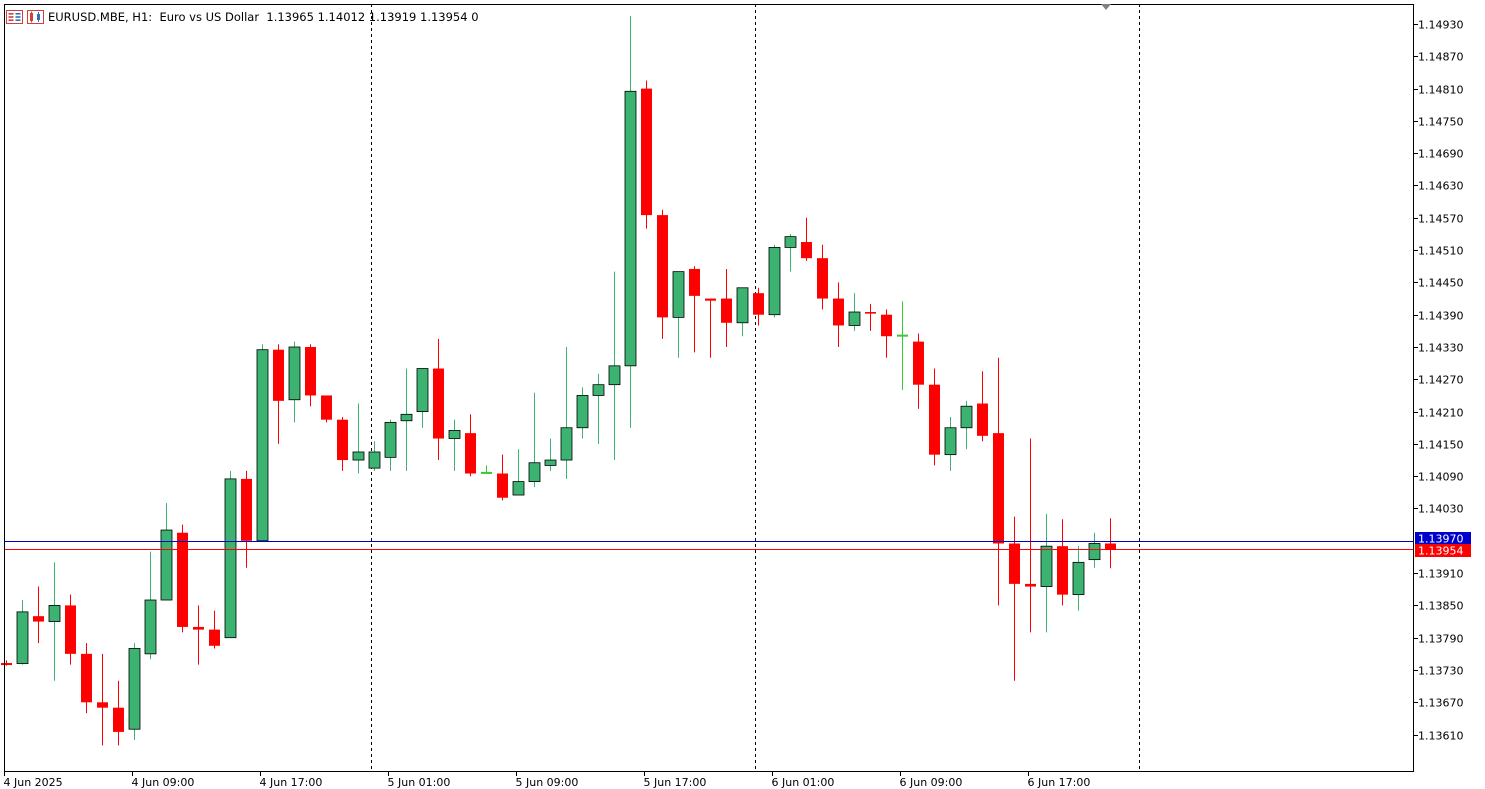  What do you see at coordinates (14, 17) in the screenshot?
I see `trade-panel-icon` at bounding box center [14, 17].